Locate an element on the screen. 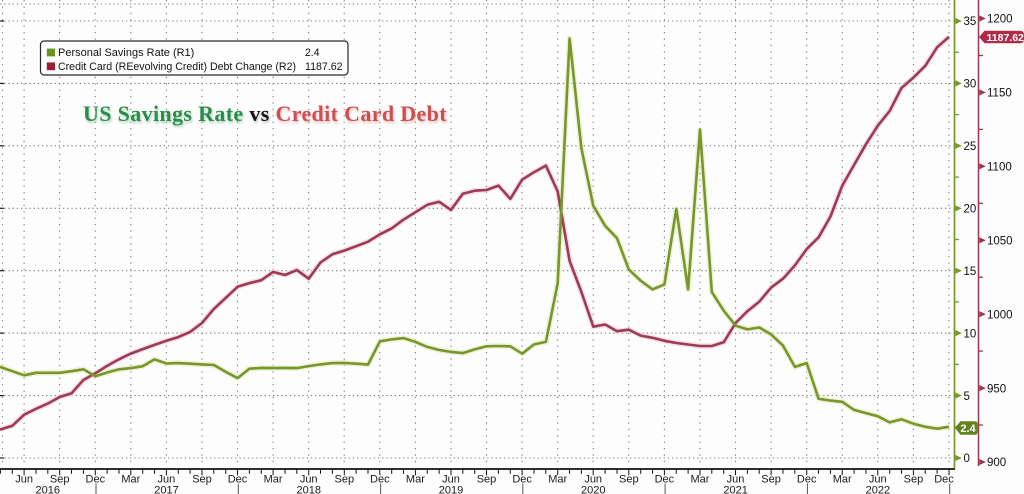 The width and height of the screenshot is (1024, 494). svg-text: 2017 is located at coordinates (166, 489).